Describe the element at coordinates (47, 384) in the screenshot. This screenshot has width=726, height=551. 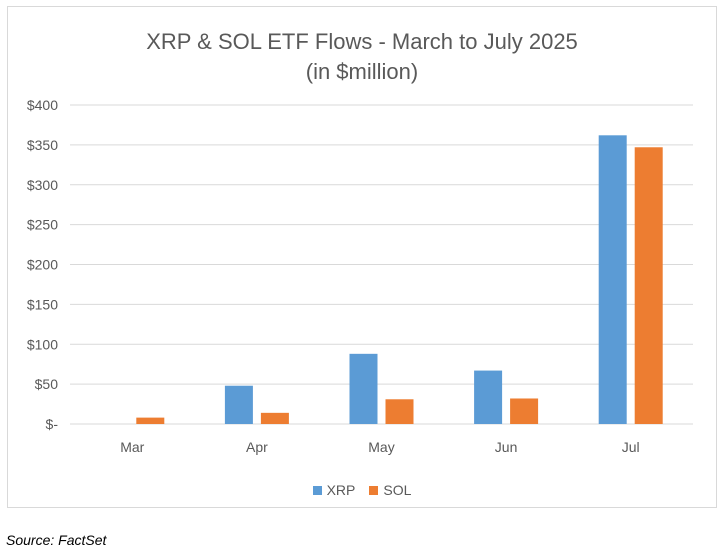
I see `y-tick-label: $50` at that location.